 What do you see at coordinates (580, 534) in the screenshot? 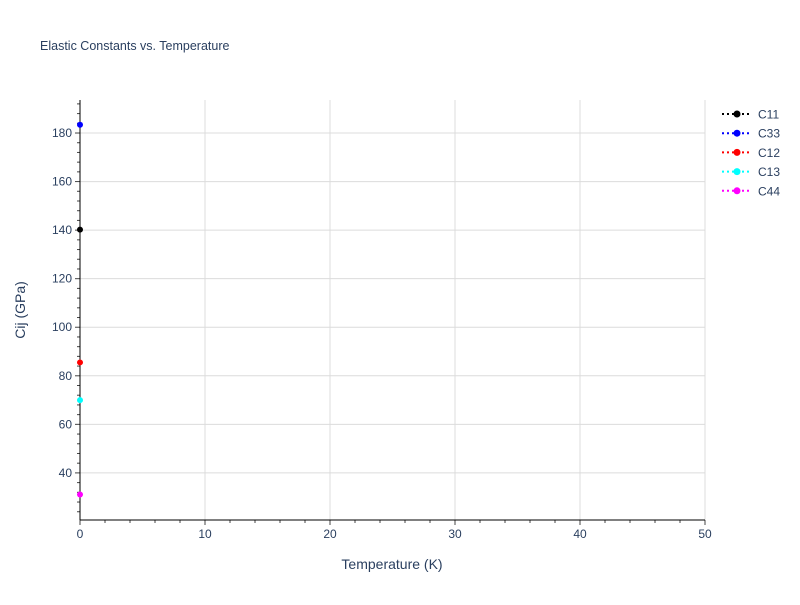
I see `x-tick-label: 40` at bounding box center [580, 534].